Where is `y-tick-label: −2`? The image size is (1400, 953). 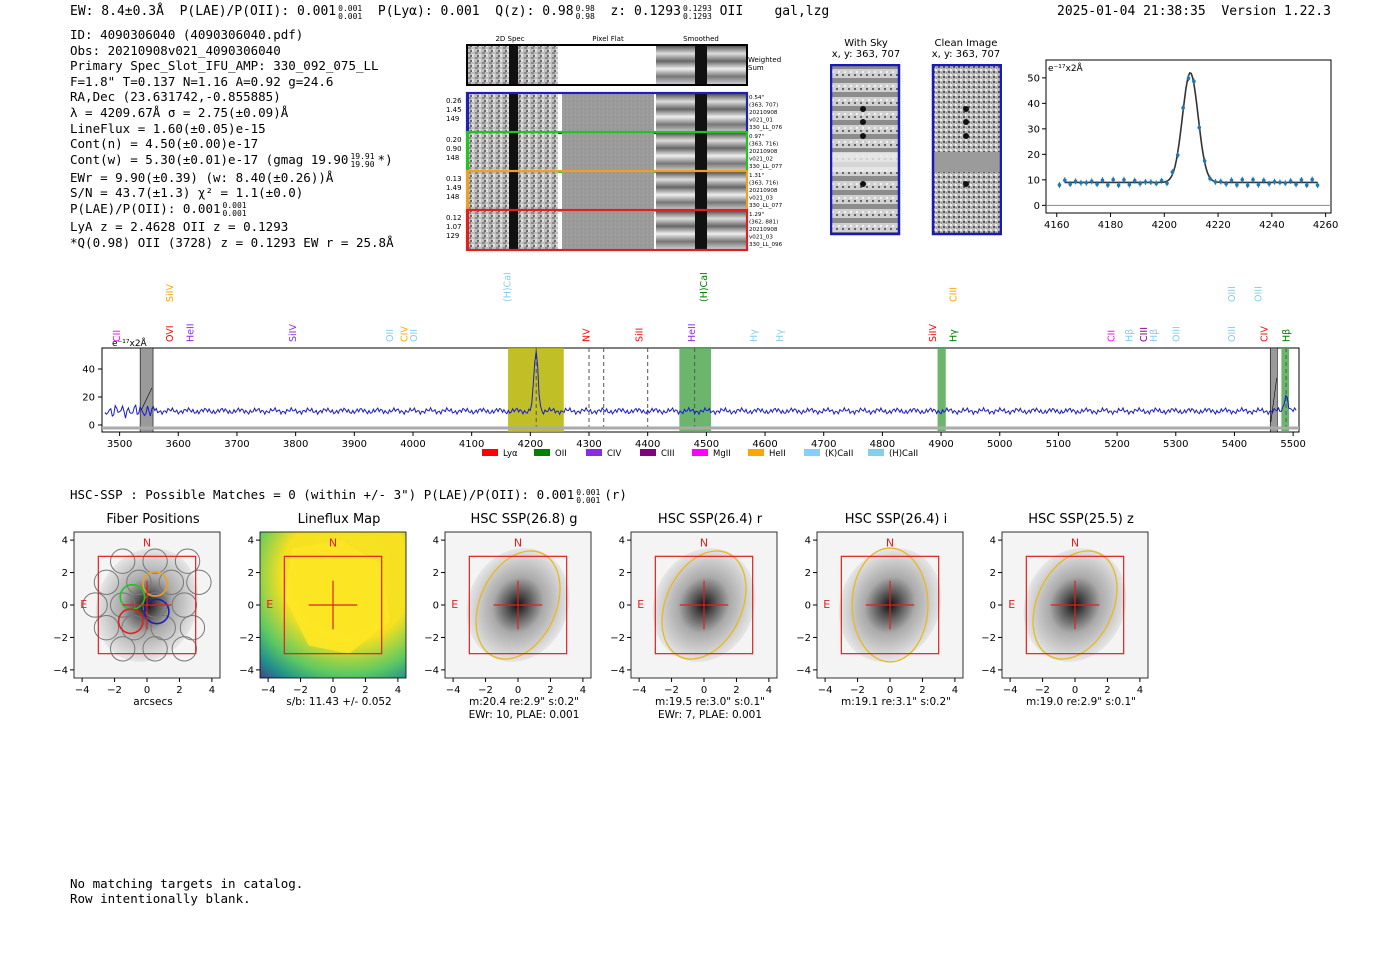
y-tick-label: −2 is located at coordinates (246, 638).